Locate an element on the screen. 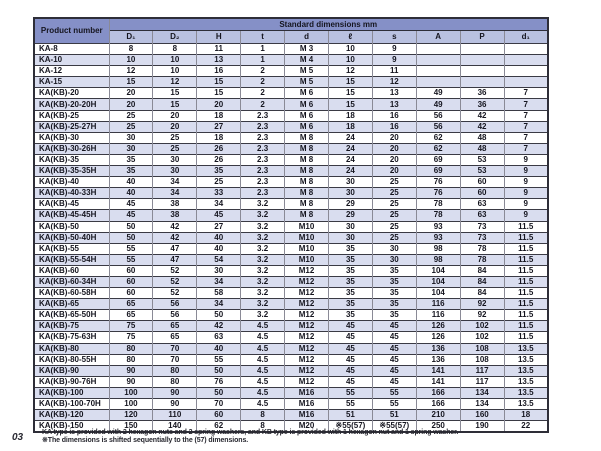 The width and height of the screenshot is (601, 451). product-number-cell: KA(KB)-55 is located at coordinates (71, 248).